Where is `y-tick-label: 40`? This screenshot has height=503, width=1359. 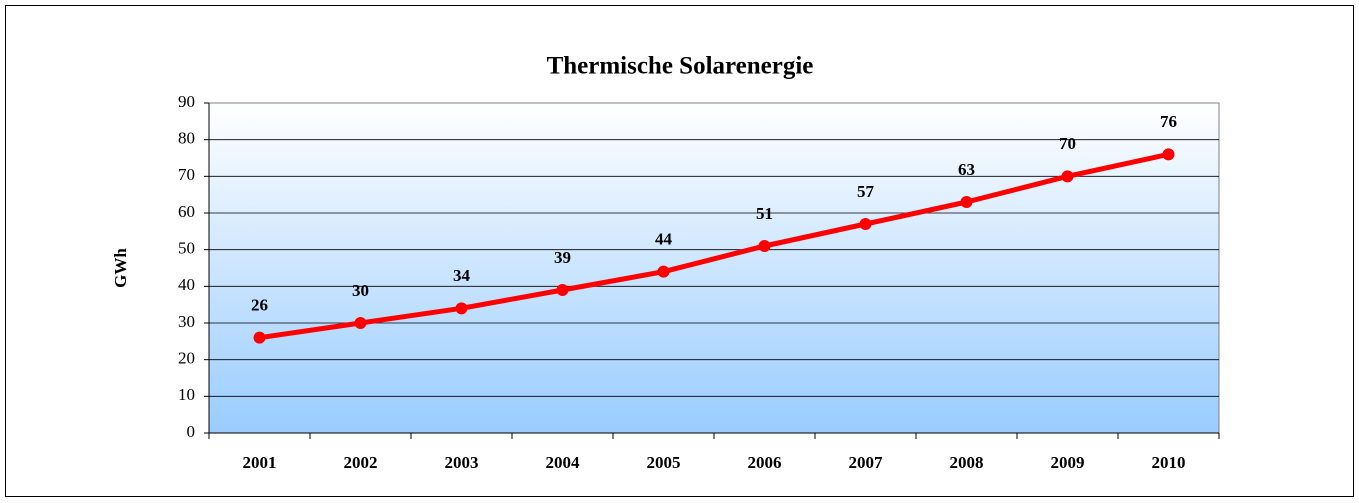
y-tick-label: 40 is located at coordinates (186, 284).